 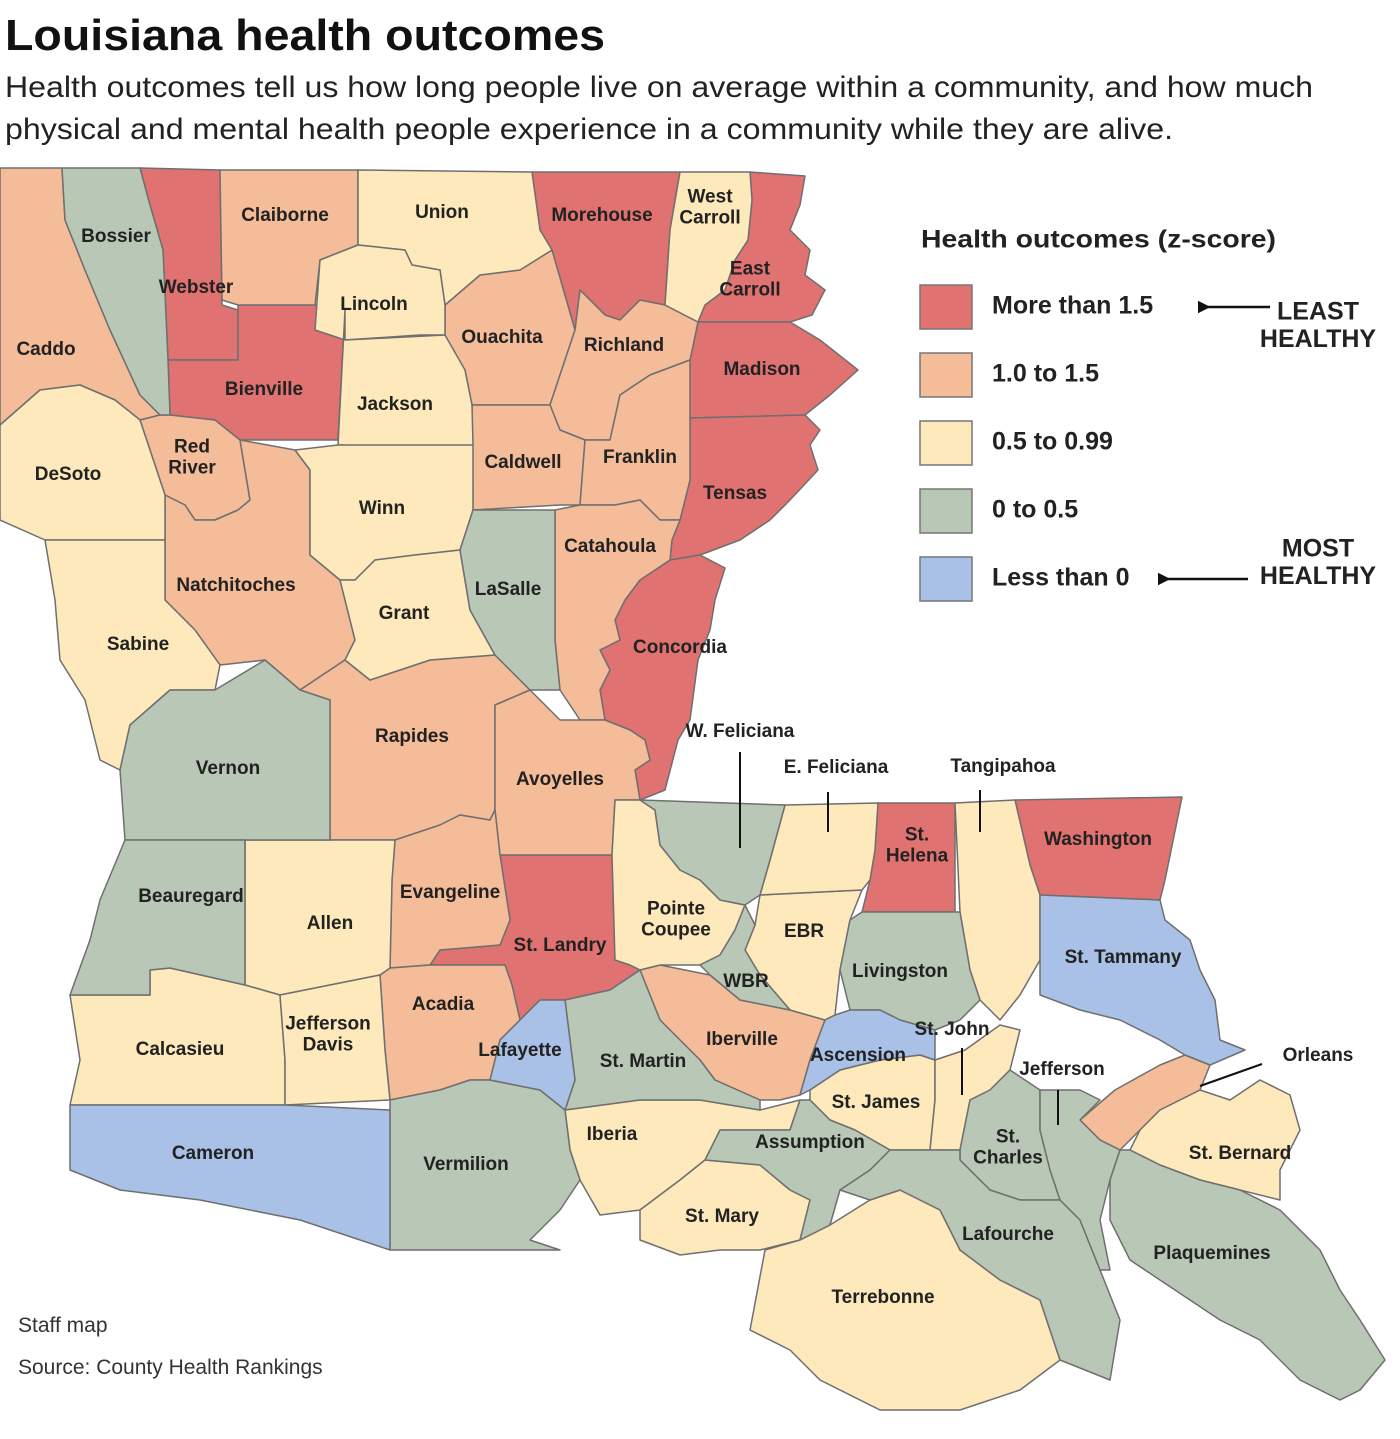 I want to click on parish-label: Ascension, so click(x=858, y=1055).